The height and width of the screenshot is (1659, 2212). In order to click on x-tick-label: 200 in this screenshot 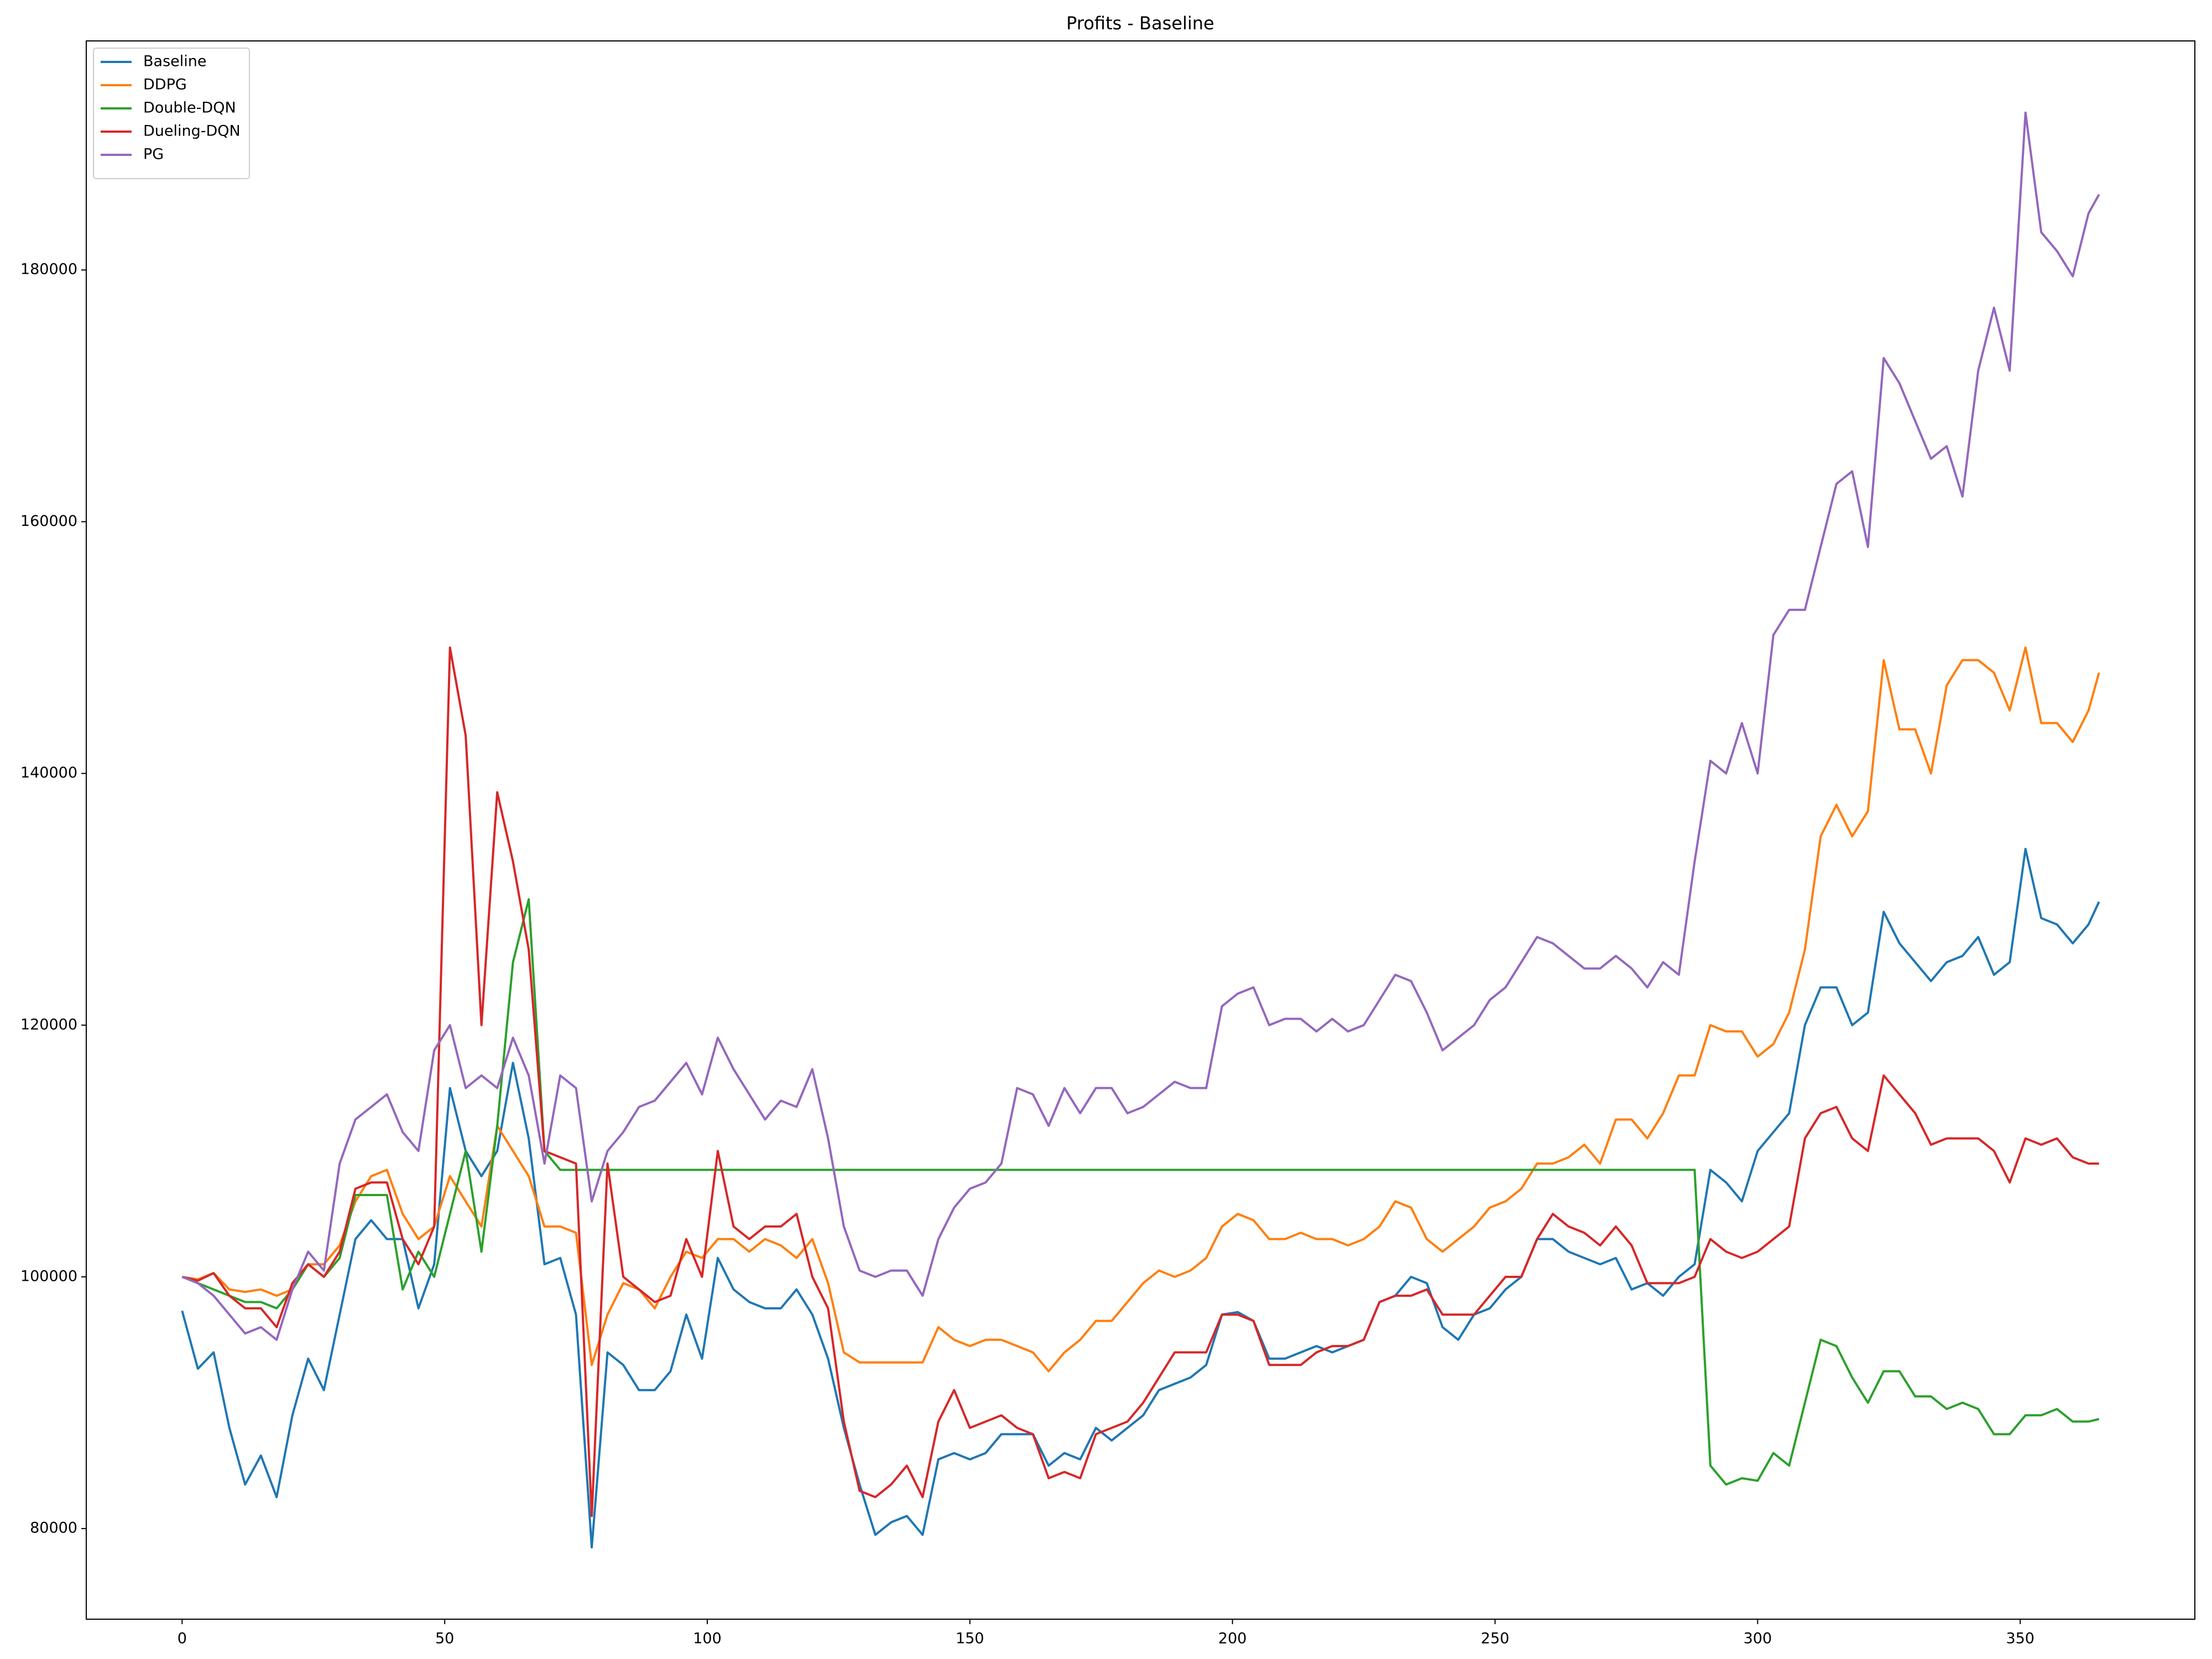, I will do `click(1232, 1639)`.